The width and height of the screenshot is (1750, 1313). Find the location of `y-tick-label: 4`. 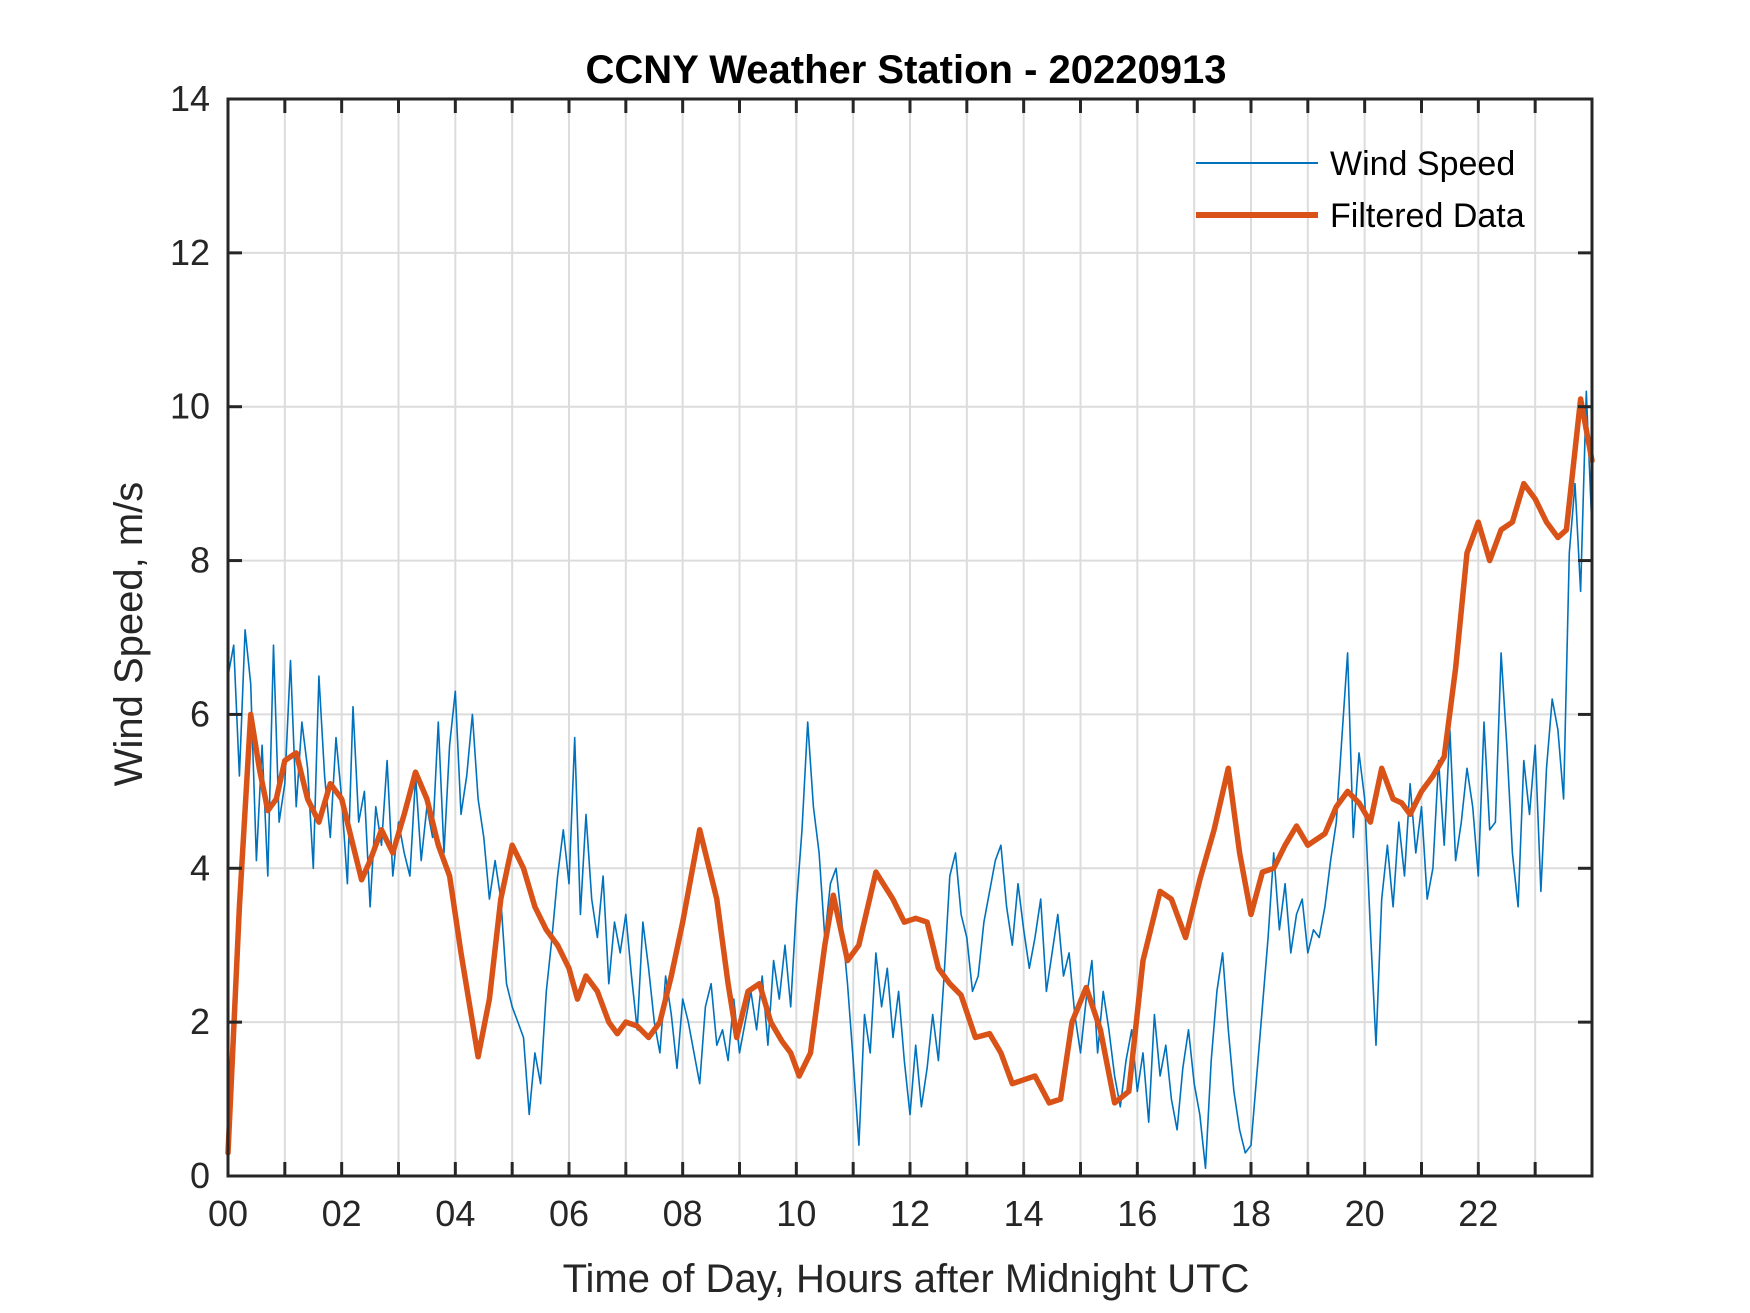

y-tick-label: 4 is located at coordinates (200, 867).